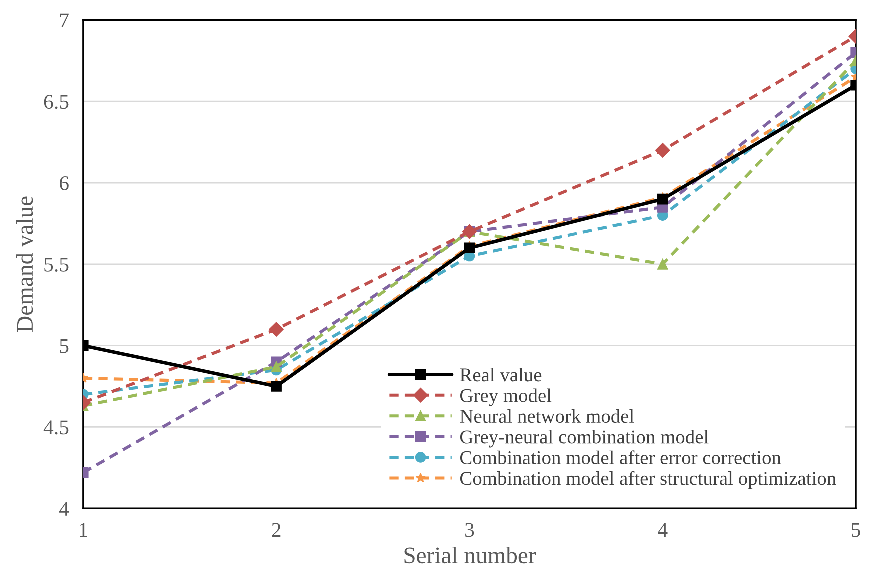  I want to click on legend-label: Combination model after structural optimization, so click(648, 480).